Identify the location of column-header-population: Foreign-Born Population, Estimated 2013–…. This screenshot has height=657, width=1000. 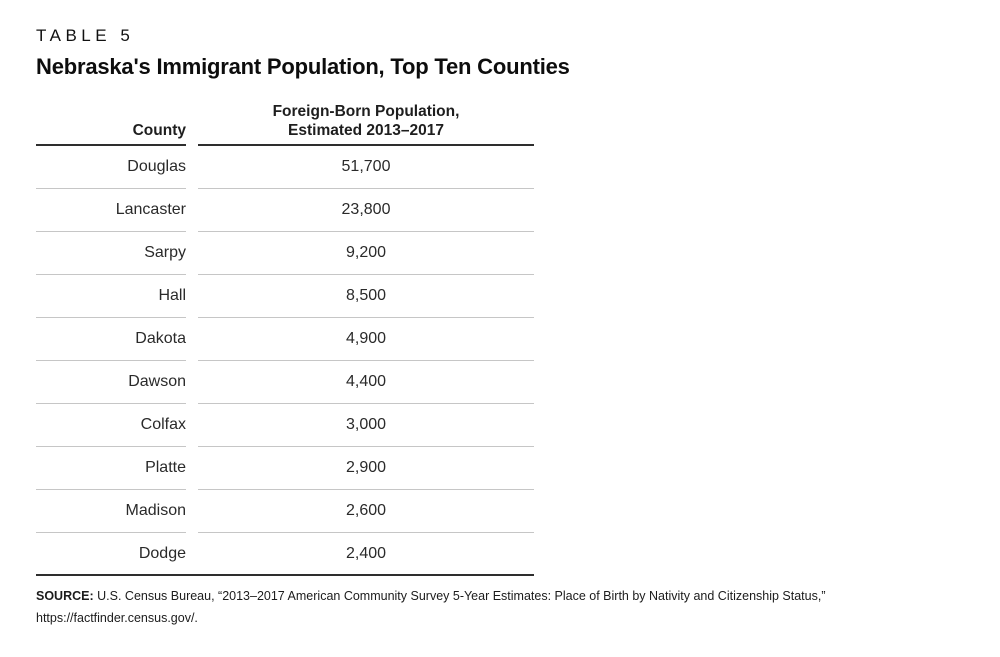
(366, 124).